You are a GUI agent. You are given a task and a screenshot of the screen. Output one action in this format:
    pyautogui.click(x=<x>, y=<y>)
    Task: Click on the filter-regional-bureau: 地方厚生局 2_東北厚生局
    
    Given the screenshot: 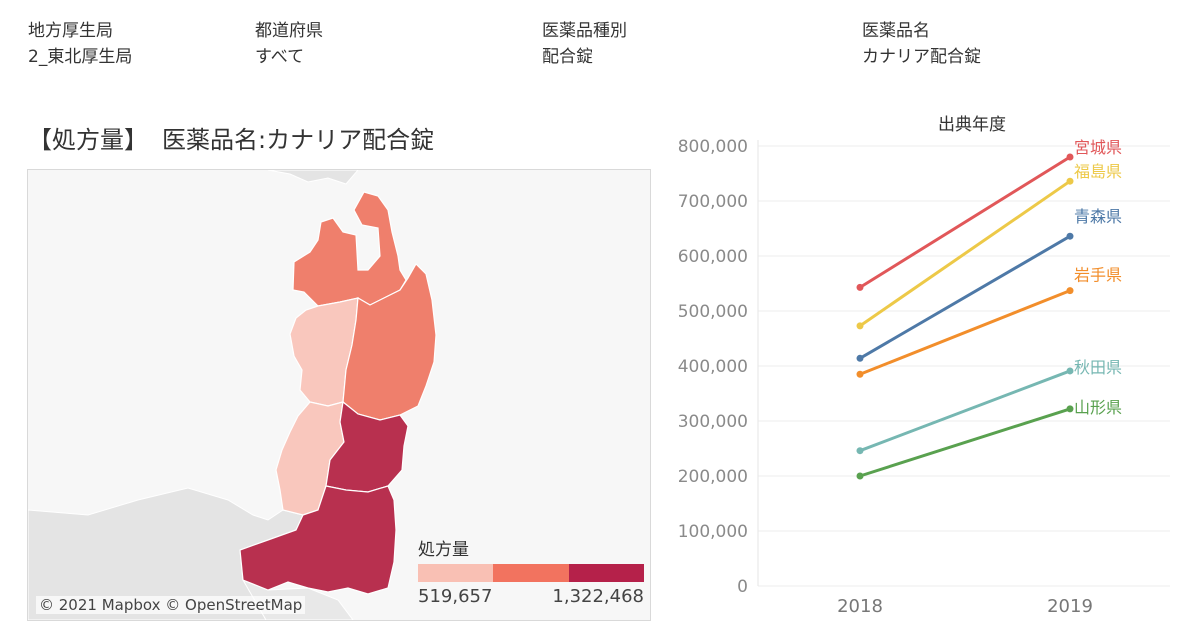 What is the action you would take?
    pyautogui.click(x=80, y=44)
    